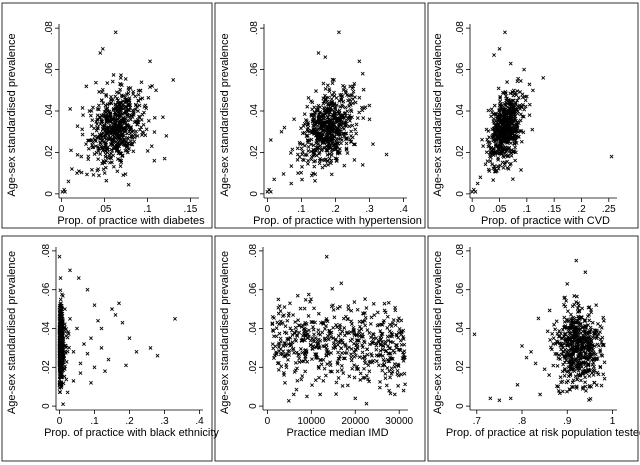 Image resolution: width=640 pixels, height=465 pixels. Describe the element at coordinates (460, 28) in the screenshot. I see `y-tick-label: .08` at that location.